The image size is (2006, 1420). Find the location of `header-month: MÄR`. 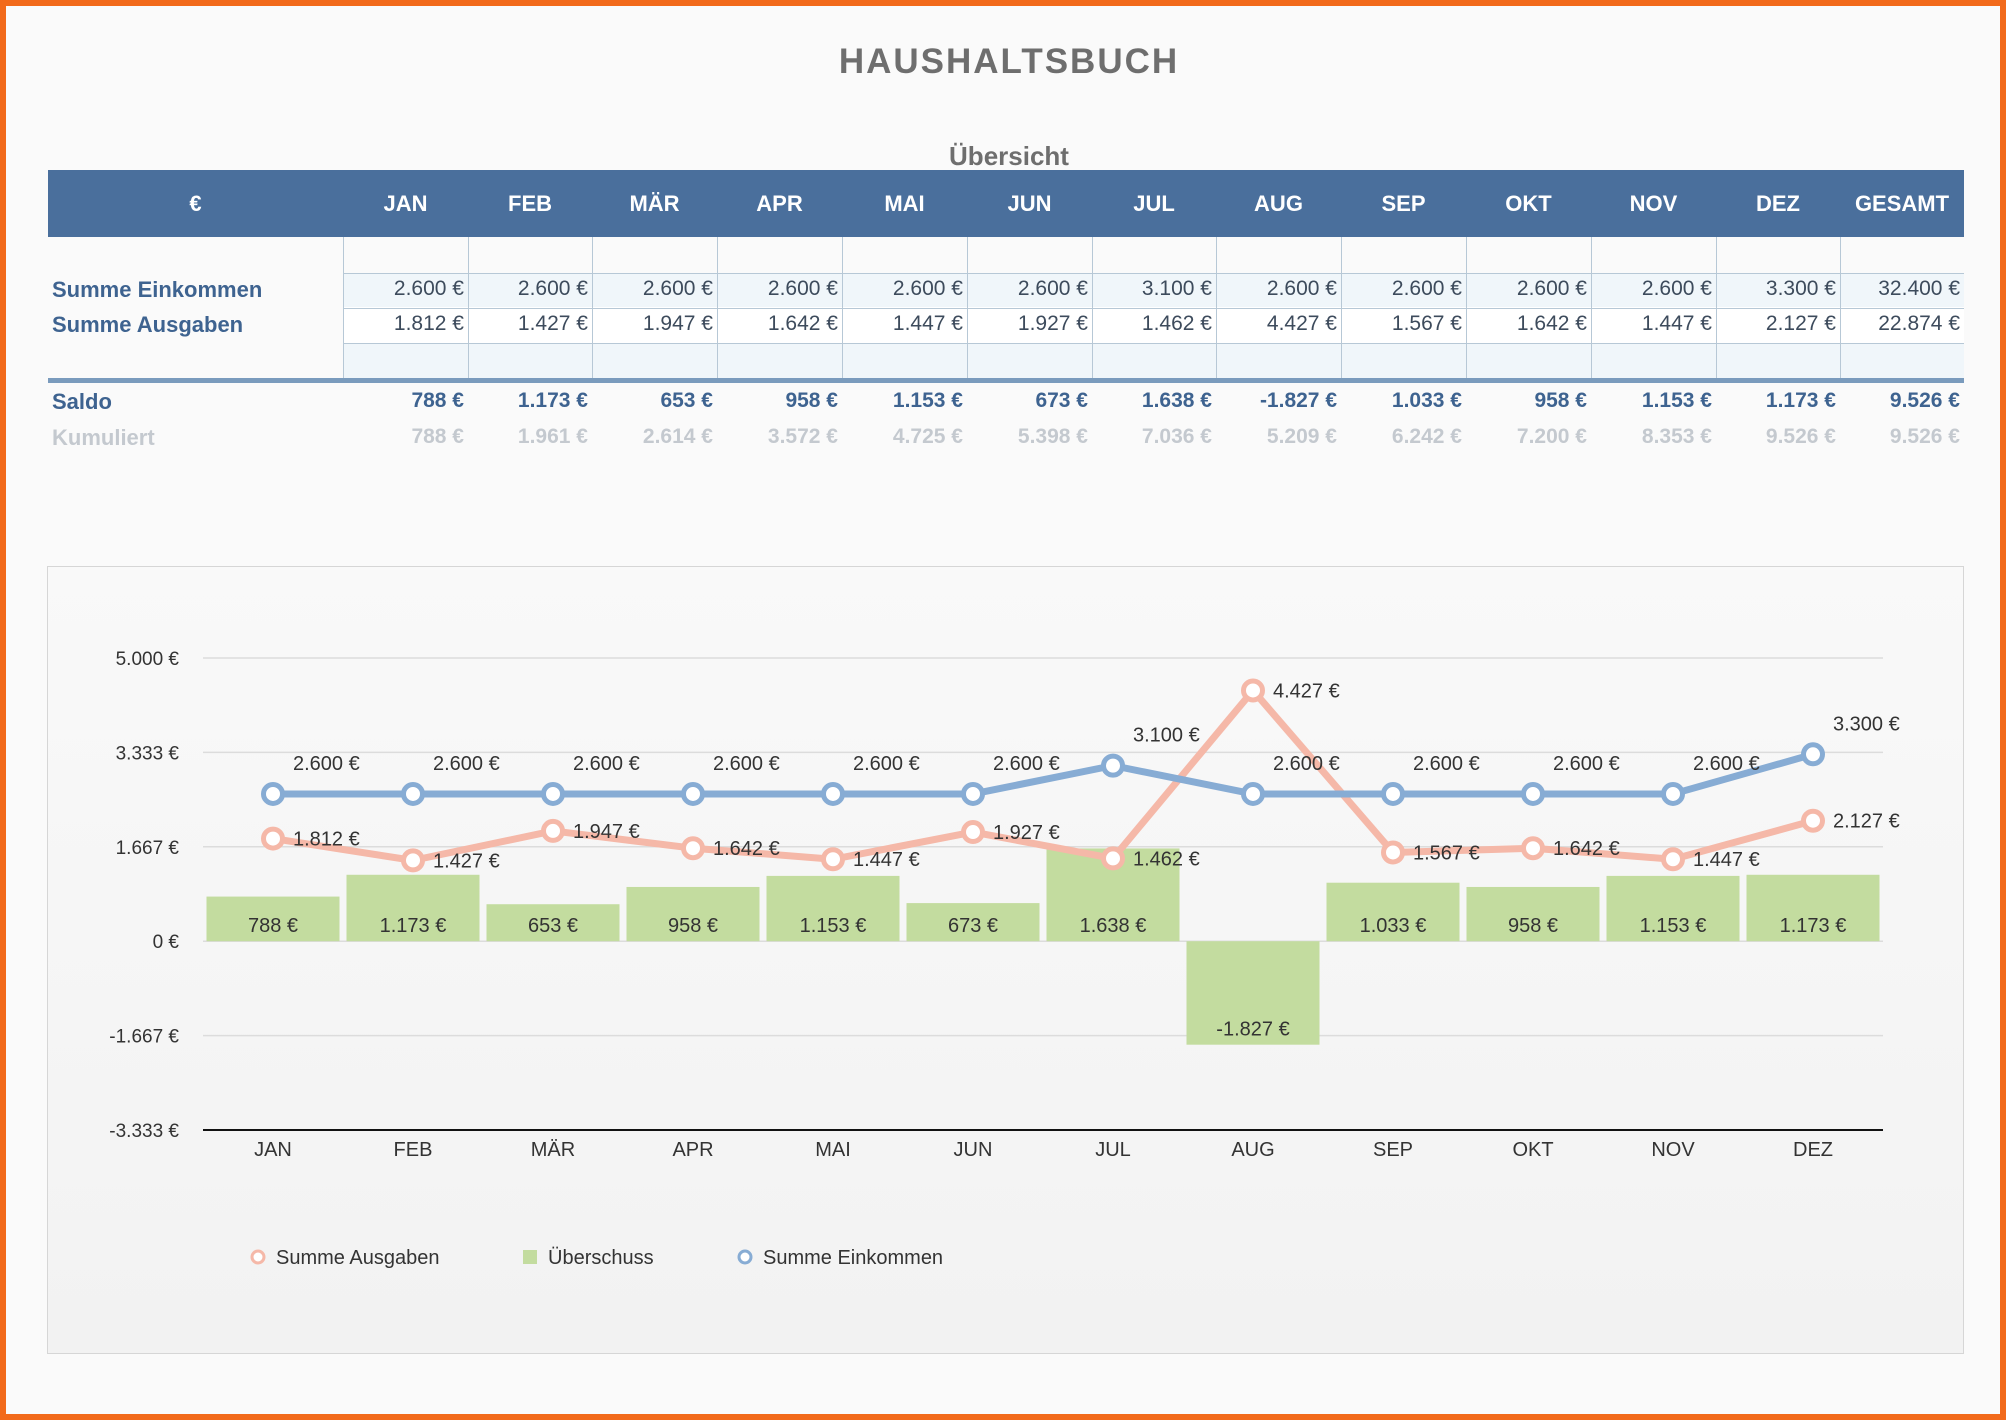

header-month: MÄR is located at coordinates (654, 203).